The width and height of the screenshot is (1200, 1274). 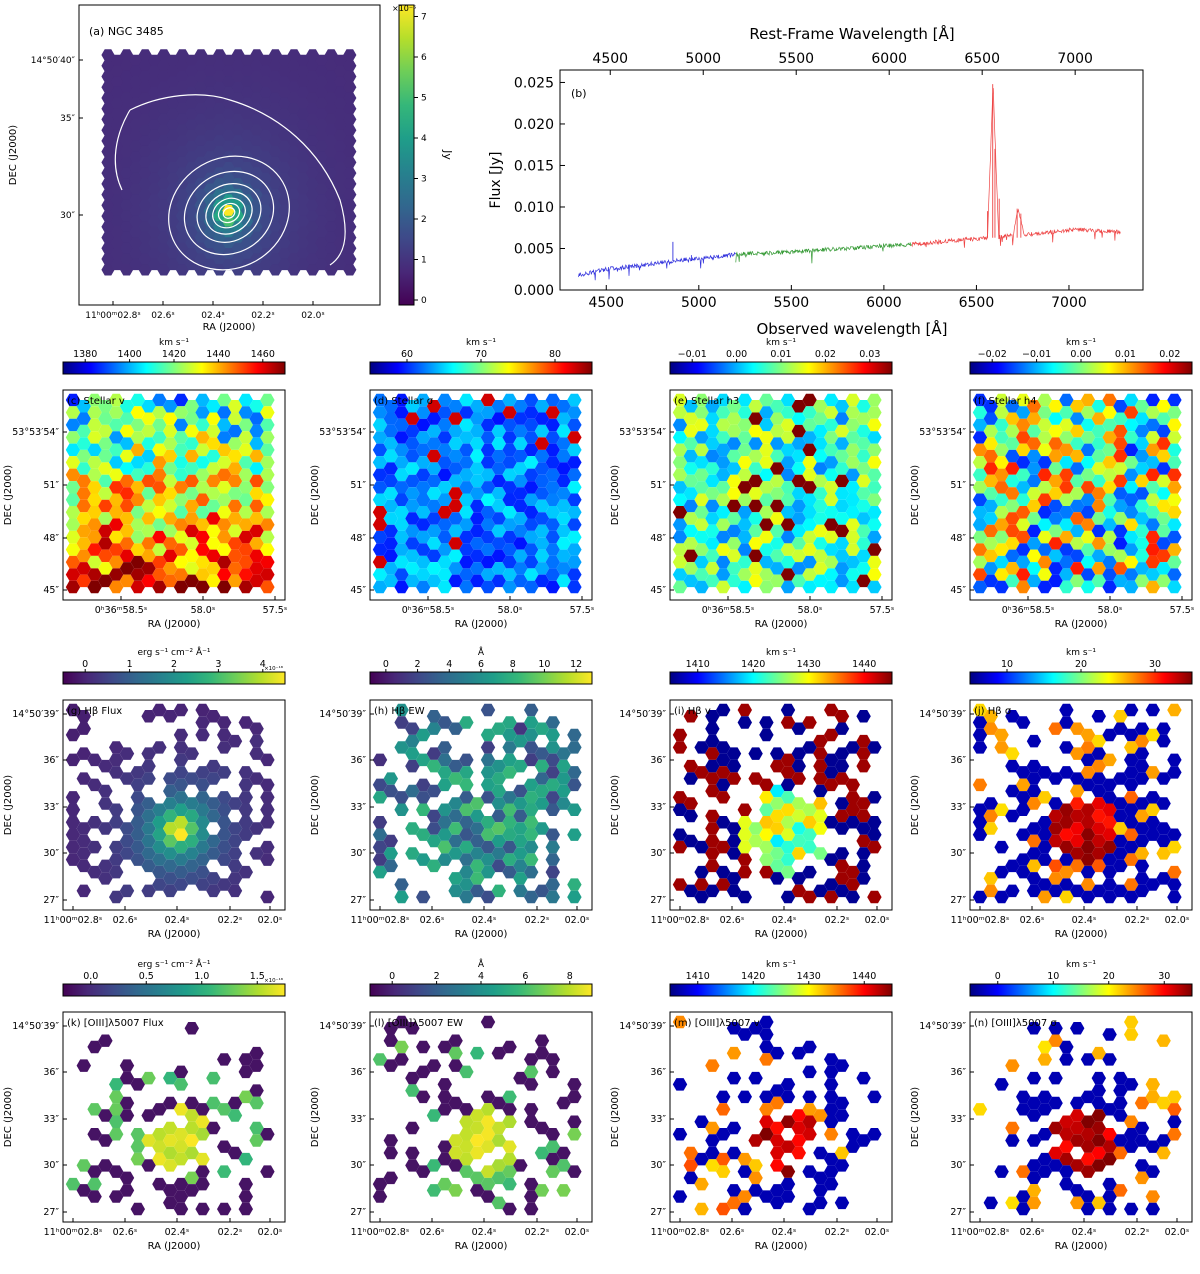 What do you see at coordinates (174, 664) in the screenshot?
I see `colorbar-tick-label: 2` at bounding box center [174, 664].